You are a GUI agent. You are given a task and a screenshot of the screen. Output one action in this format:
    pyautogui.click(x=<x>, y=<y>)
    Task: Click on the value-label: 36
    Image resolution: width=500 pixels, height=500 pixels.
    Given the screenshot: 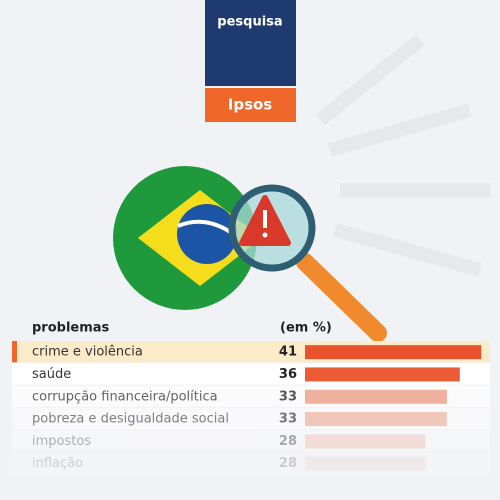 What is the action you would take?
    pyautogui.click(x=288, y=374)
    